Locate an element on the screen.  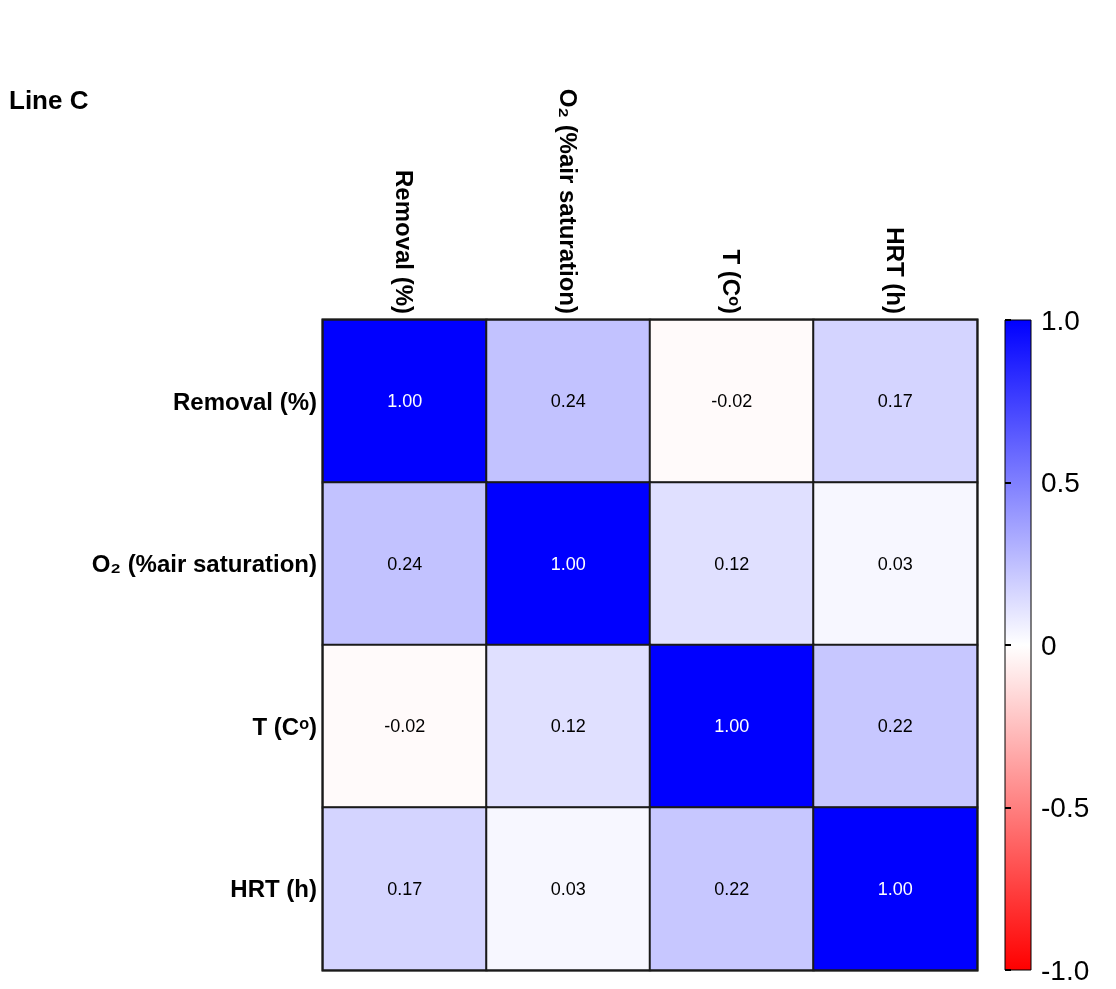
y-tick-label: HRT (h) is located at coordinates (273, 889).